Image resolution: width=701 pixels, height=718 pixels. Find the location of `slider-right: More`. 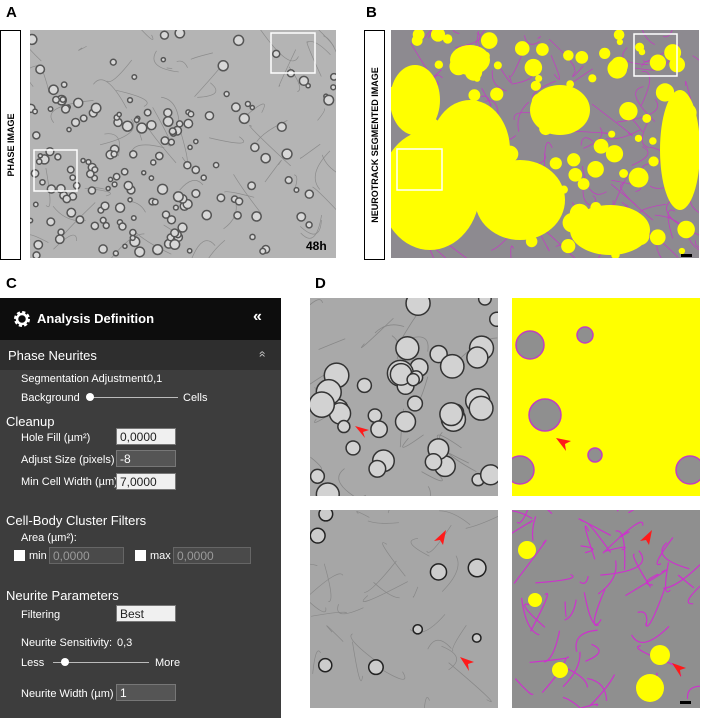

slider-right: More is located at coordinates (168, 663).